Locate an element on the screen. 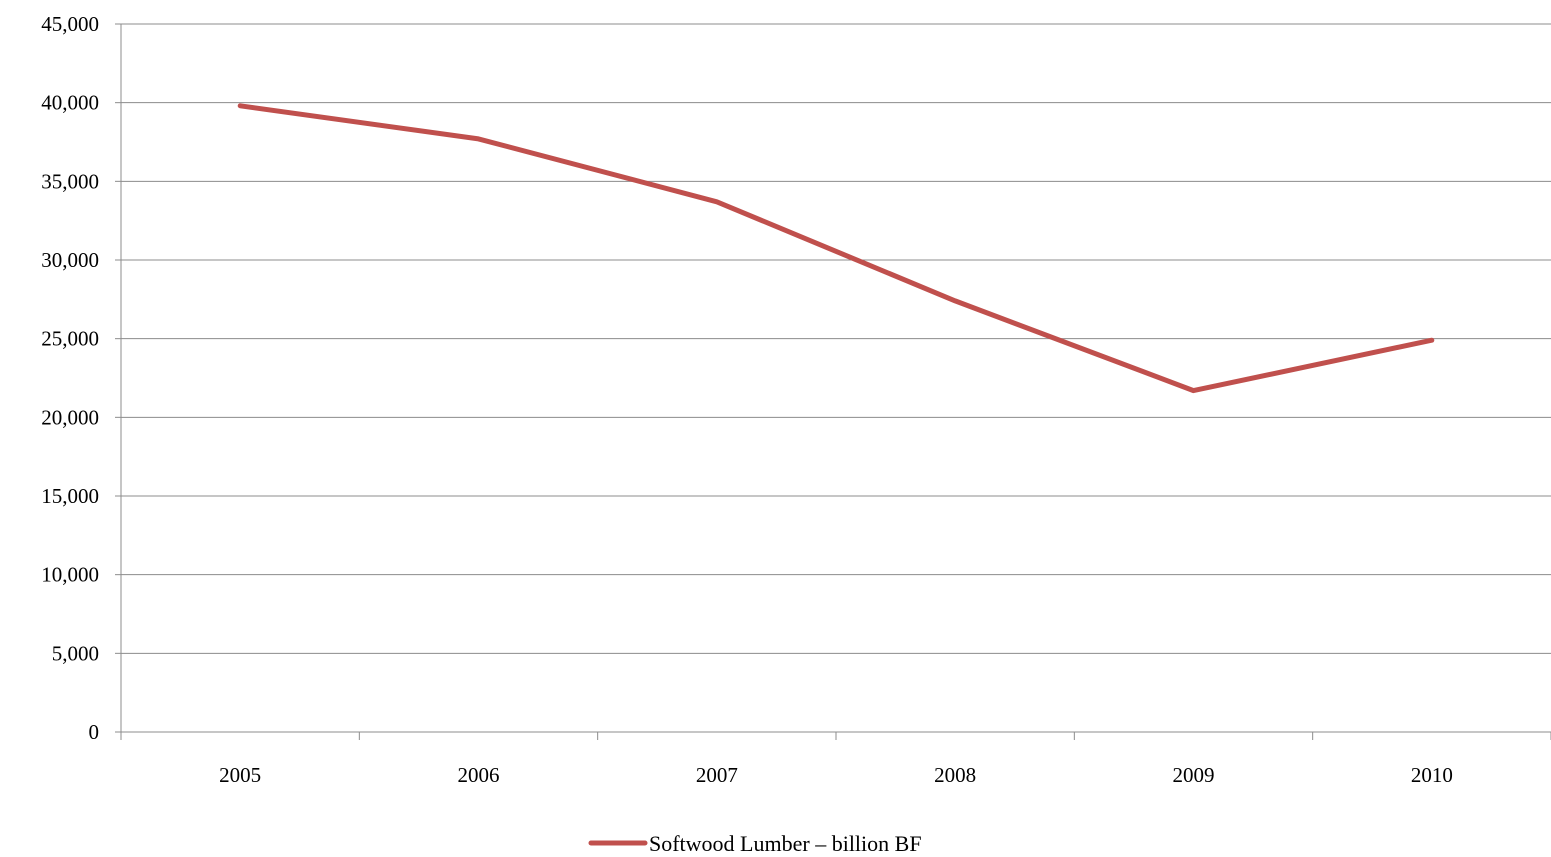 This screenshot has width=1551, height=857. x-tick-label: 2006 is located at coordinates (479, 775).